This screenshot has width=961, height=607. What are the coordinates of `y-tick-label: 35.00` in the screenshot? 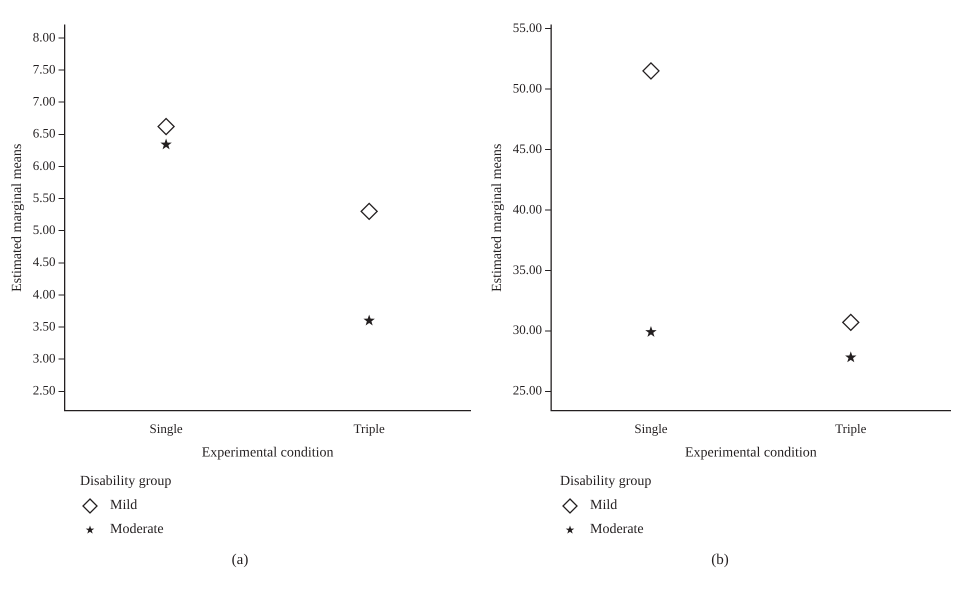 It's located at (527, 269).